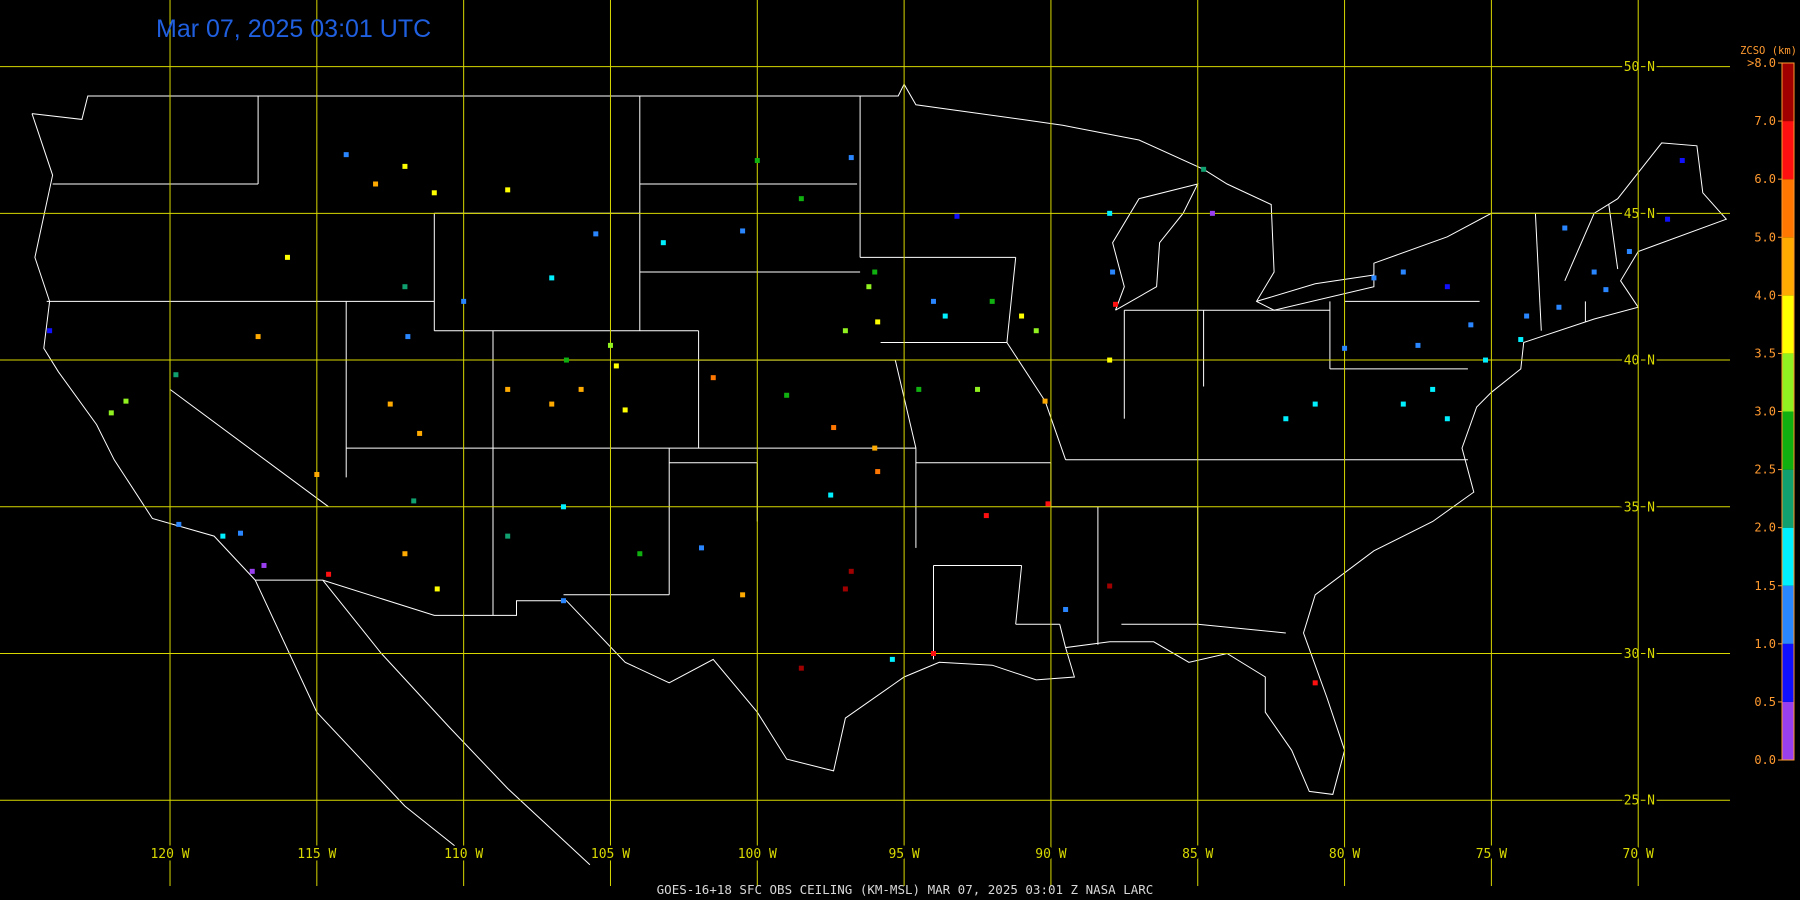  I want to click on timestamp: Mar 07, 2025 03:01 UTC, so click(293, 29).